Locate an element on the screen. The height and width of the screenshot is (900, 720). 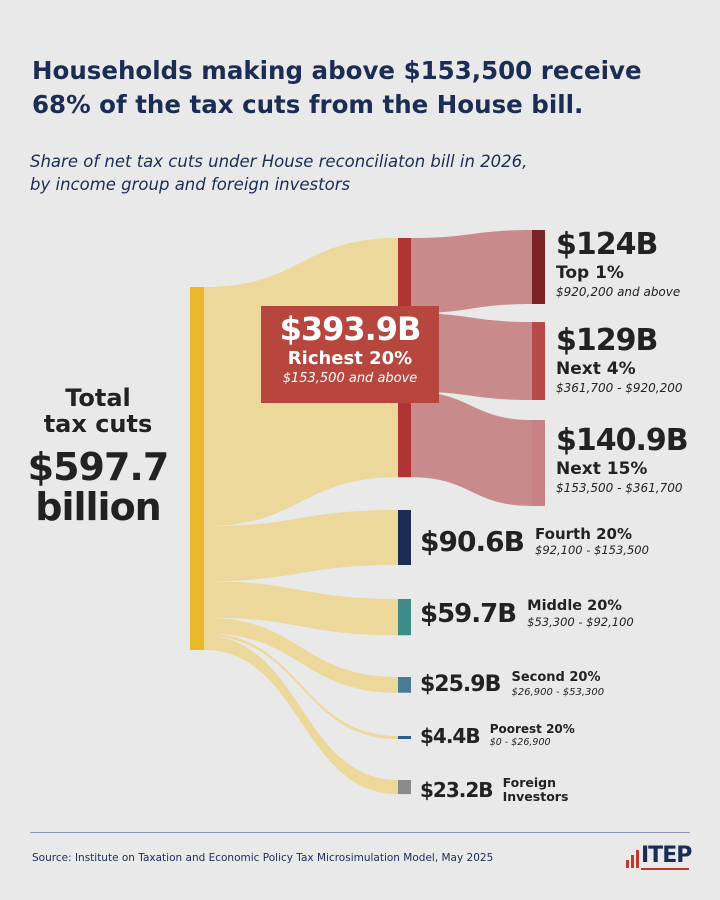
flow-to-next4 is located at coordinates (471, 356).